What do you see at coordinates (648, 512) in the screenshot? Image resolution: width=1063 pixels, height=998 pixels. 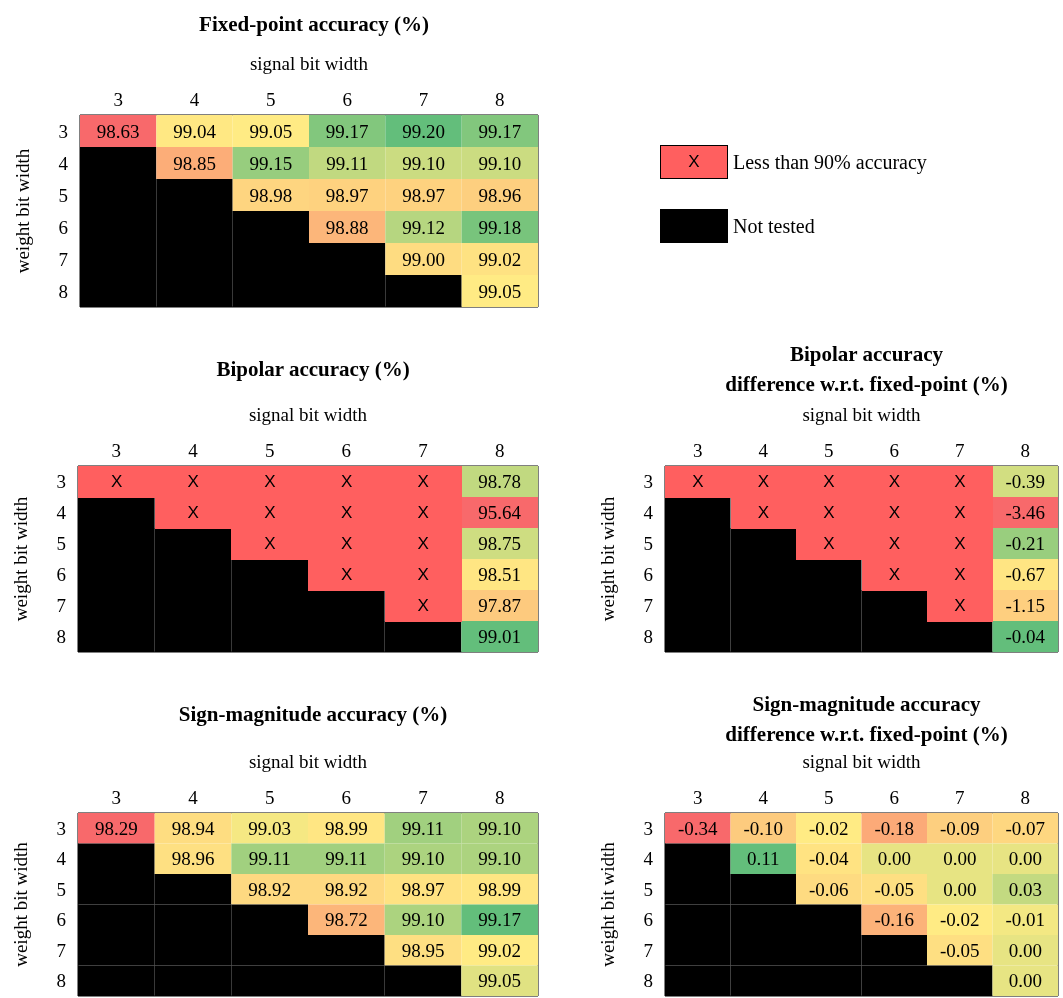 I see `y-tick-label: 4` at bounding box center [648, 512].